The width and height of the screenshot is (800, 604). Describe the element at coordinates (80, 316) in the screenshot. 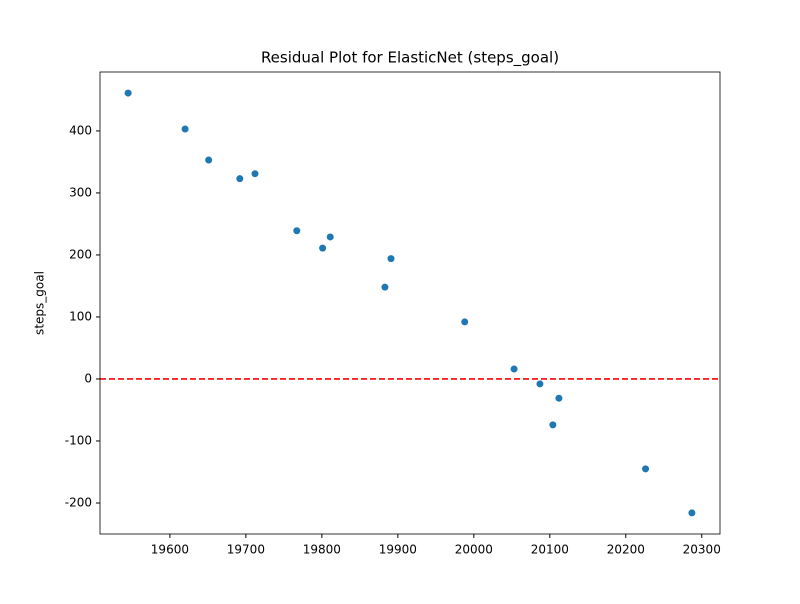

I see `y-tick-label: 100` at that location.